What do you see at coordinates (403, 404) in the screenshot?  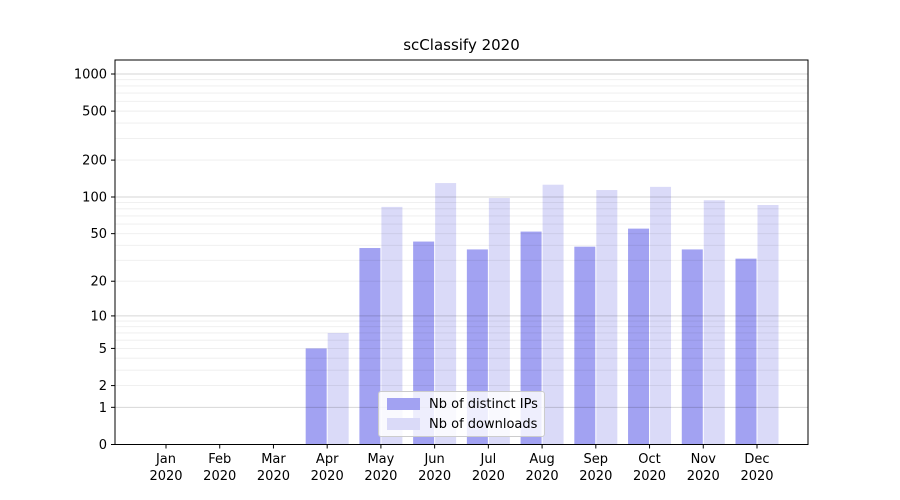 I see `legend-swatch-ips-icon` at bounding box center [403, 404].